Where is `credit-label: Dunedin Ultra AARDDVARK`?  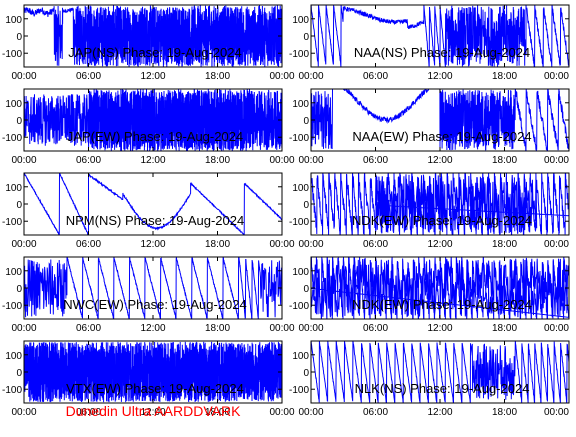 credit-label: Dunedin Ultra AARDDVARK is located at coordinates (153, 411).